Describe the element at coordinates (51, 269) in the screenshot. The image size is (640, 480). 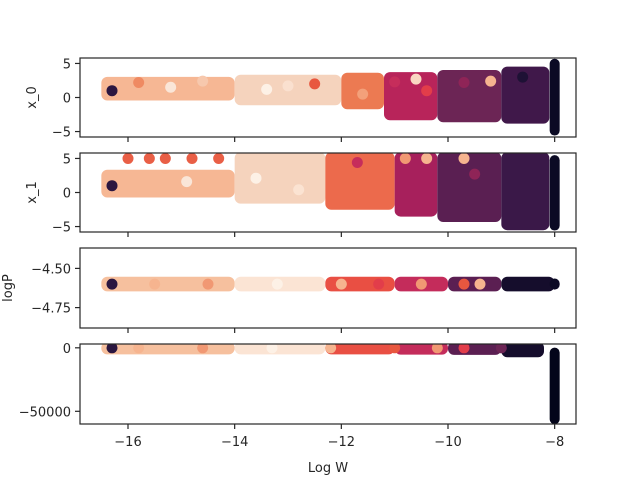
I see `y-tick-label: −4.50` at that location.